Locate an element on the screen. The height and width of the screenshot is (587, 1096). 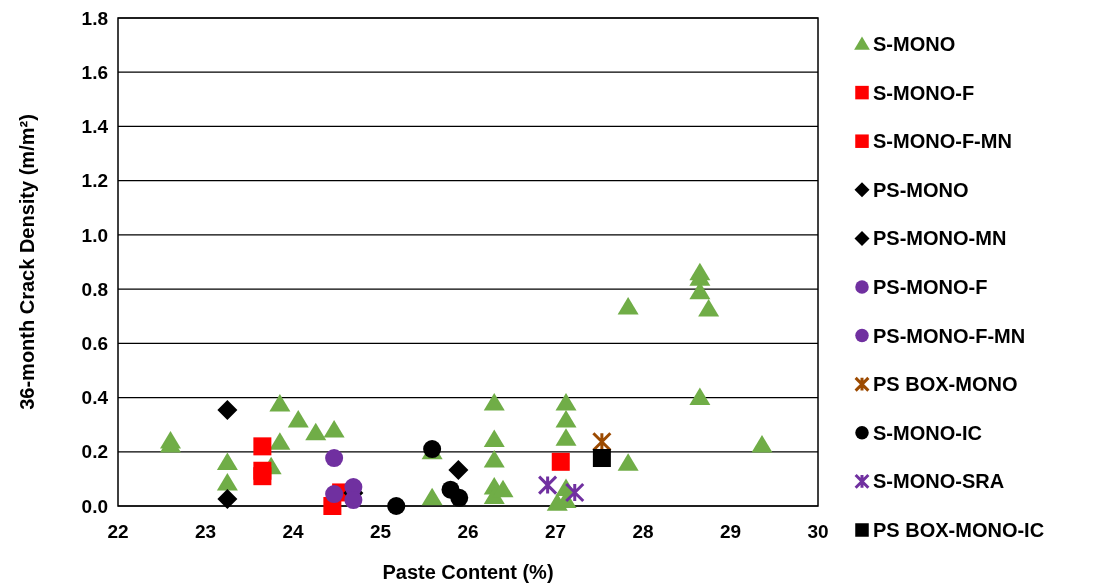
legend-label: S-MONO-SRA is located at coordinates (939, 481).